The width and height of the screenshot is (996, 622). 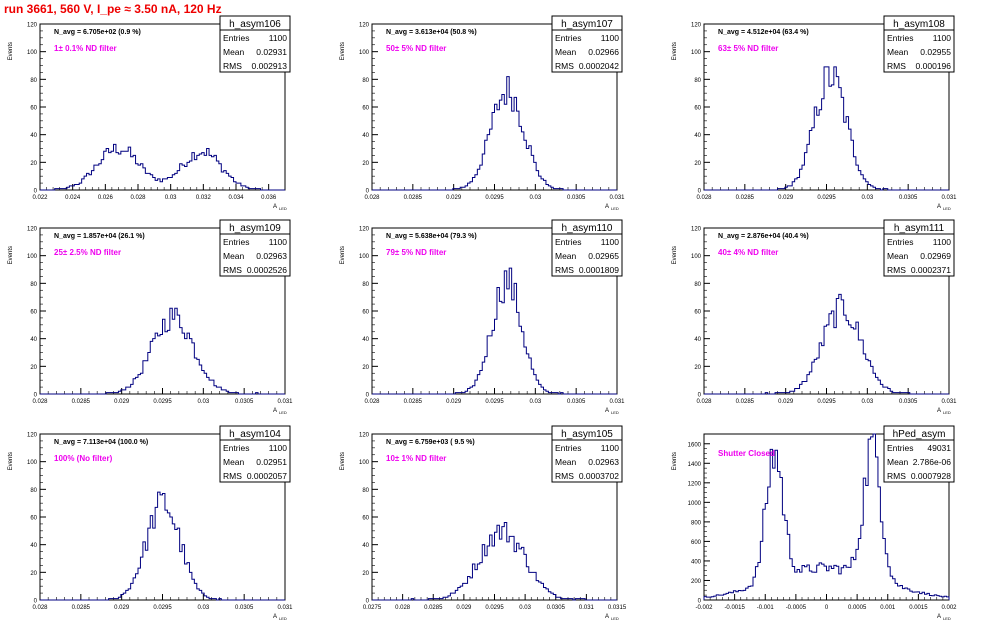 What do you see at coordinates (931, 476) in the screenshot?
I see `stats-rms-value: 0.0007928` at bounding box center [931, 476].